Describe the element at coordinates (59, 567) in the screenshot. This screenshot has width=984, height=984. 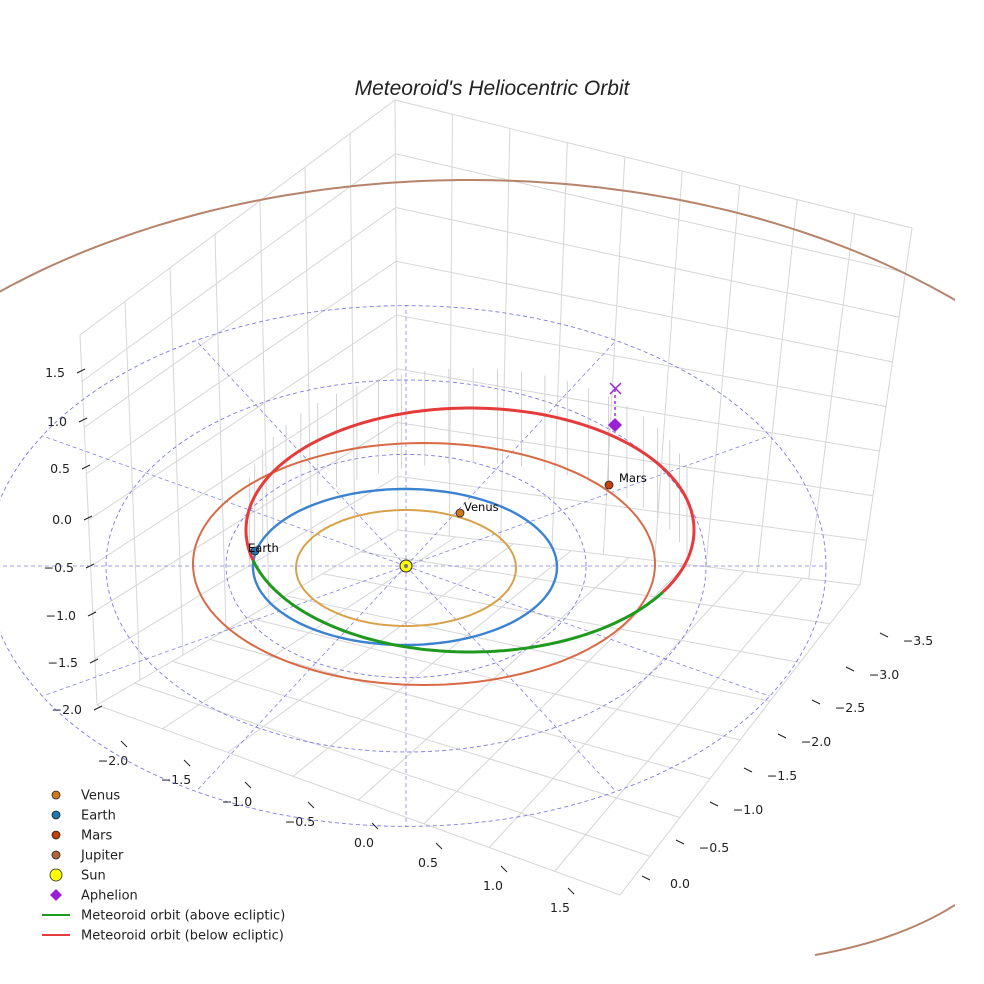
I see `z-tick-label: −0.5` at that location.